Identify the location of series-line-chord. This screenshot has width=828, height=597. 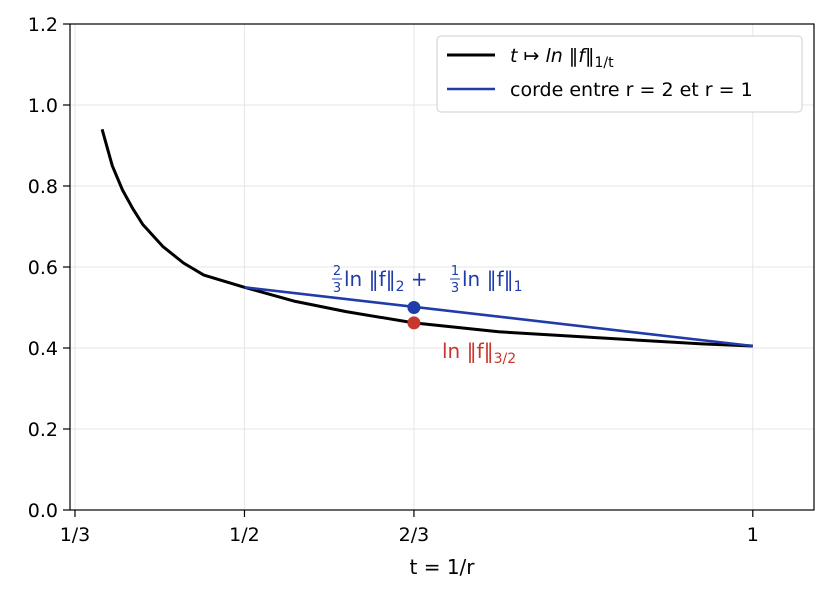
(498, 317).